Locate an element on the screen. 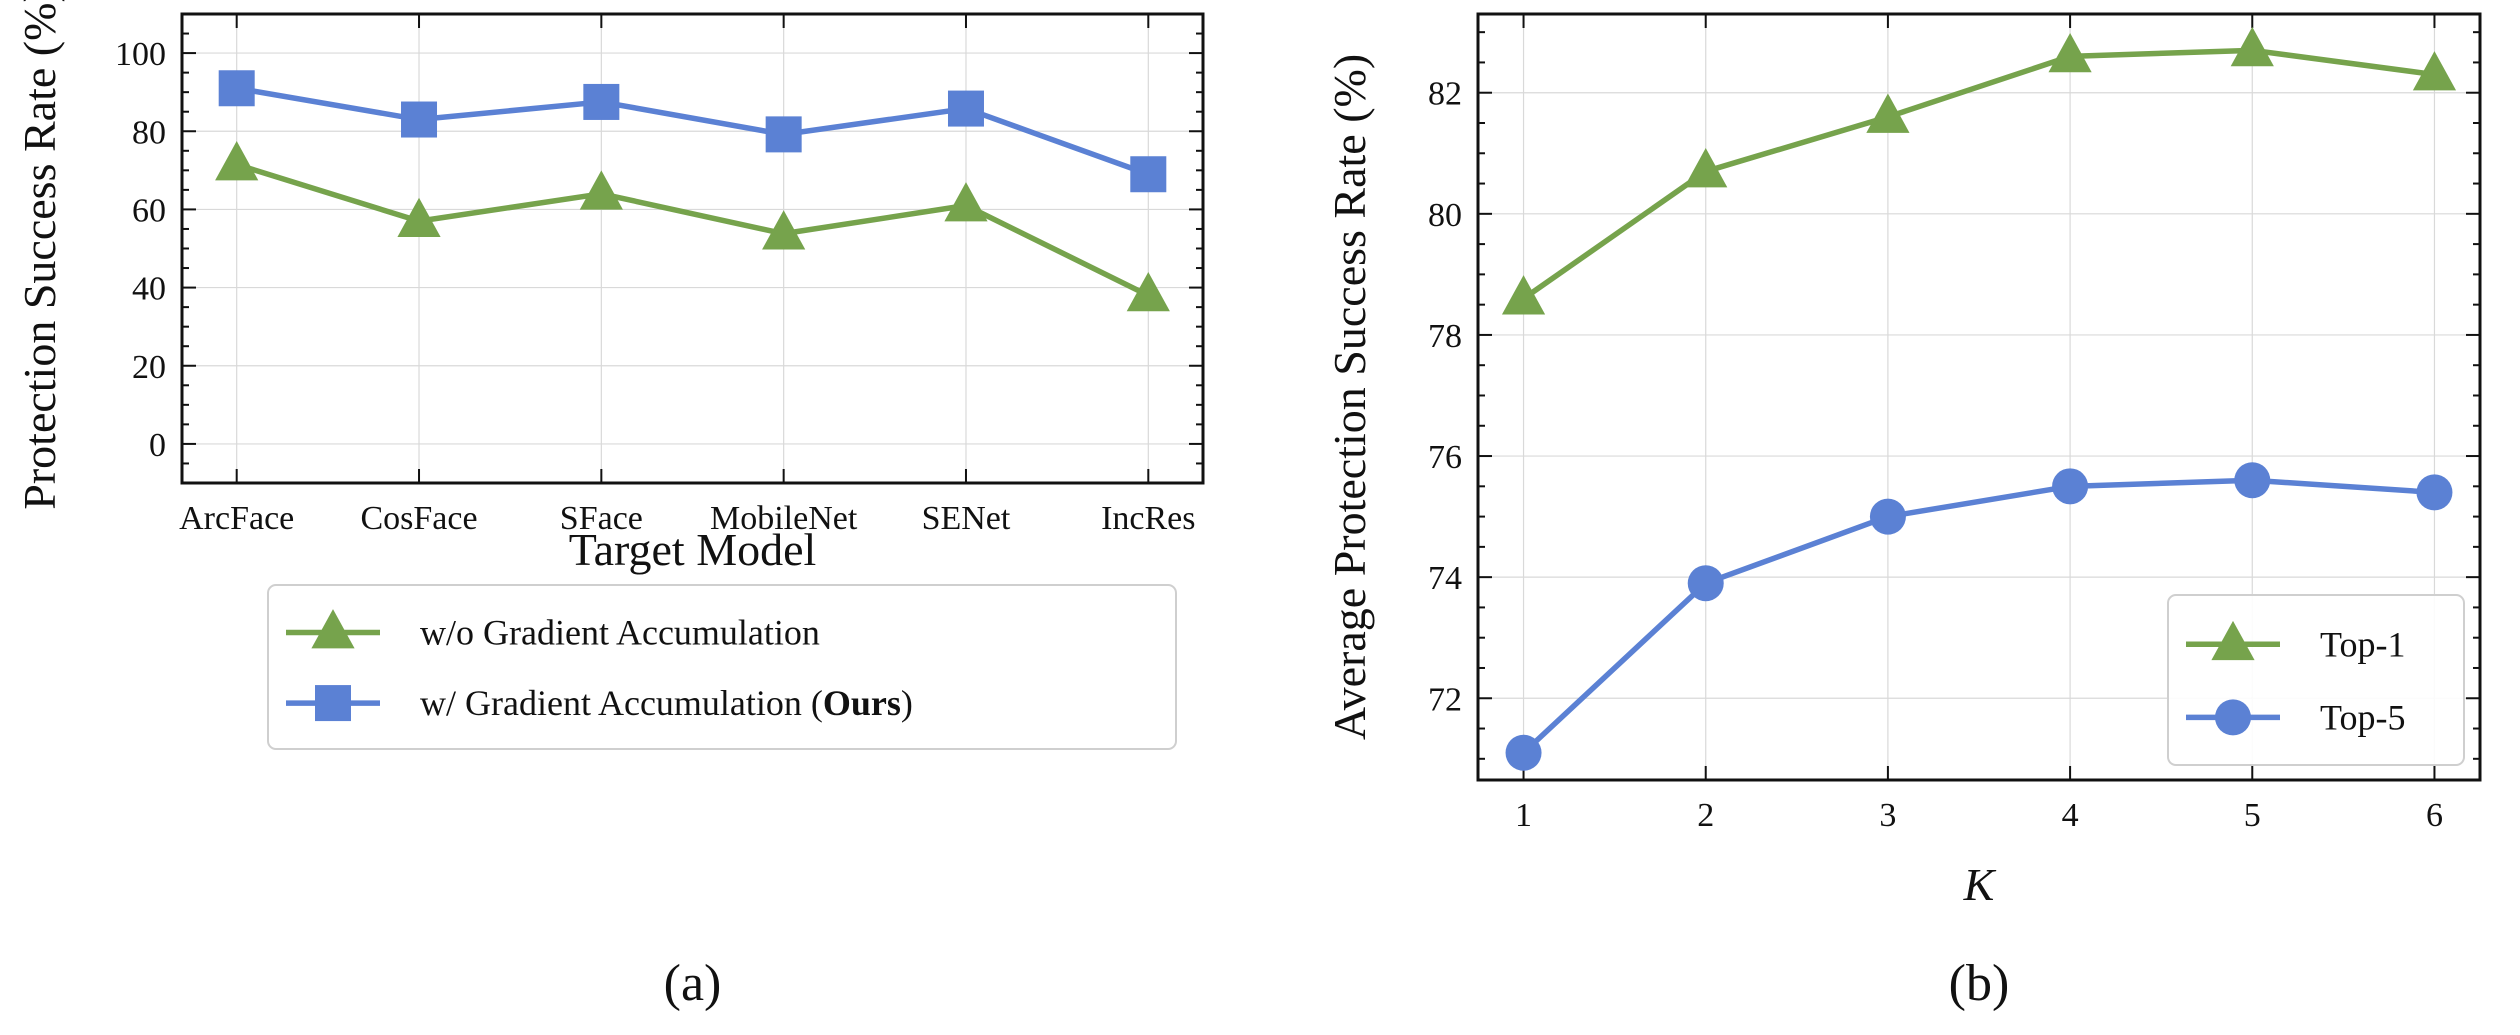 This screenshot has height=1035, width=2520. legend-label-text: w/o Gradient Accumulation is located at coordinates (620, 633).